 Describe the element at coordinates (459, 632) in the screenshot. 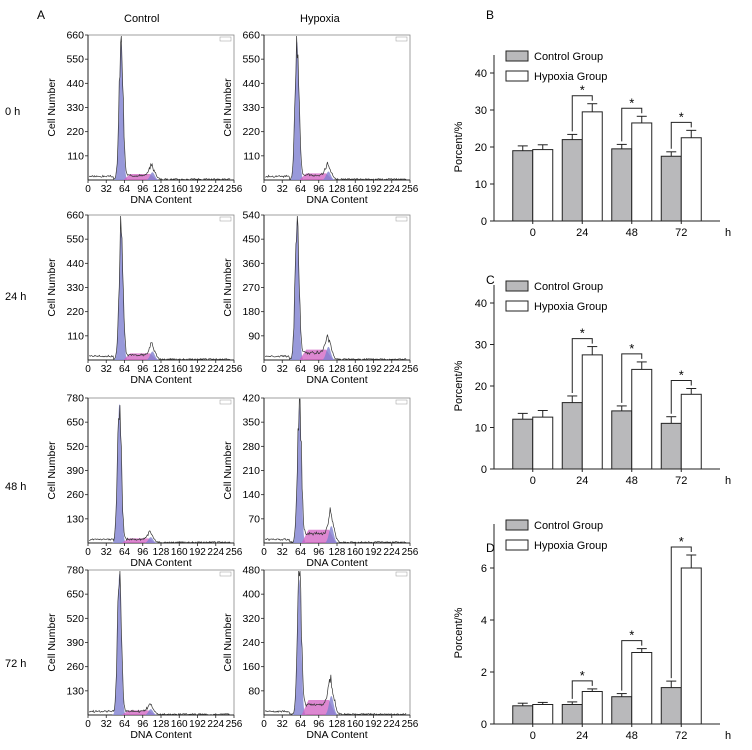

I see `y-axis-title: Porcent/%` at that location.